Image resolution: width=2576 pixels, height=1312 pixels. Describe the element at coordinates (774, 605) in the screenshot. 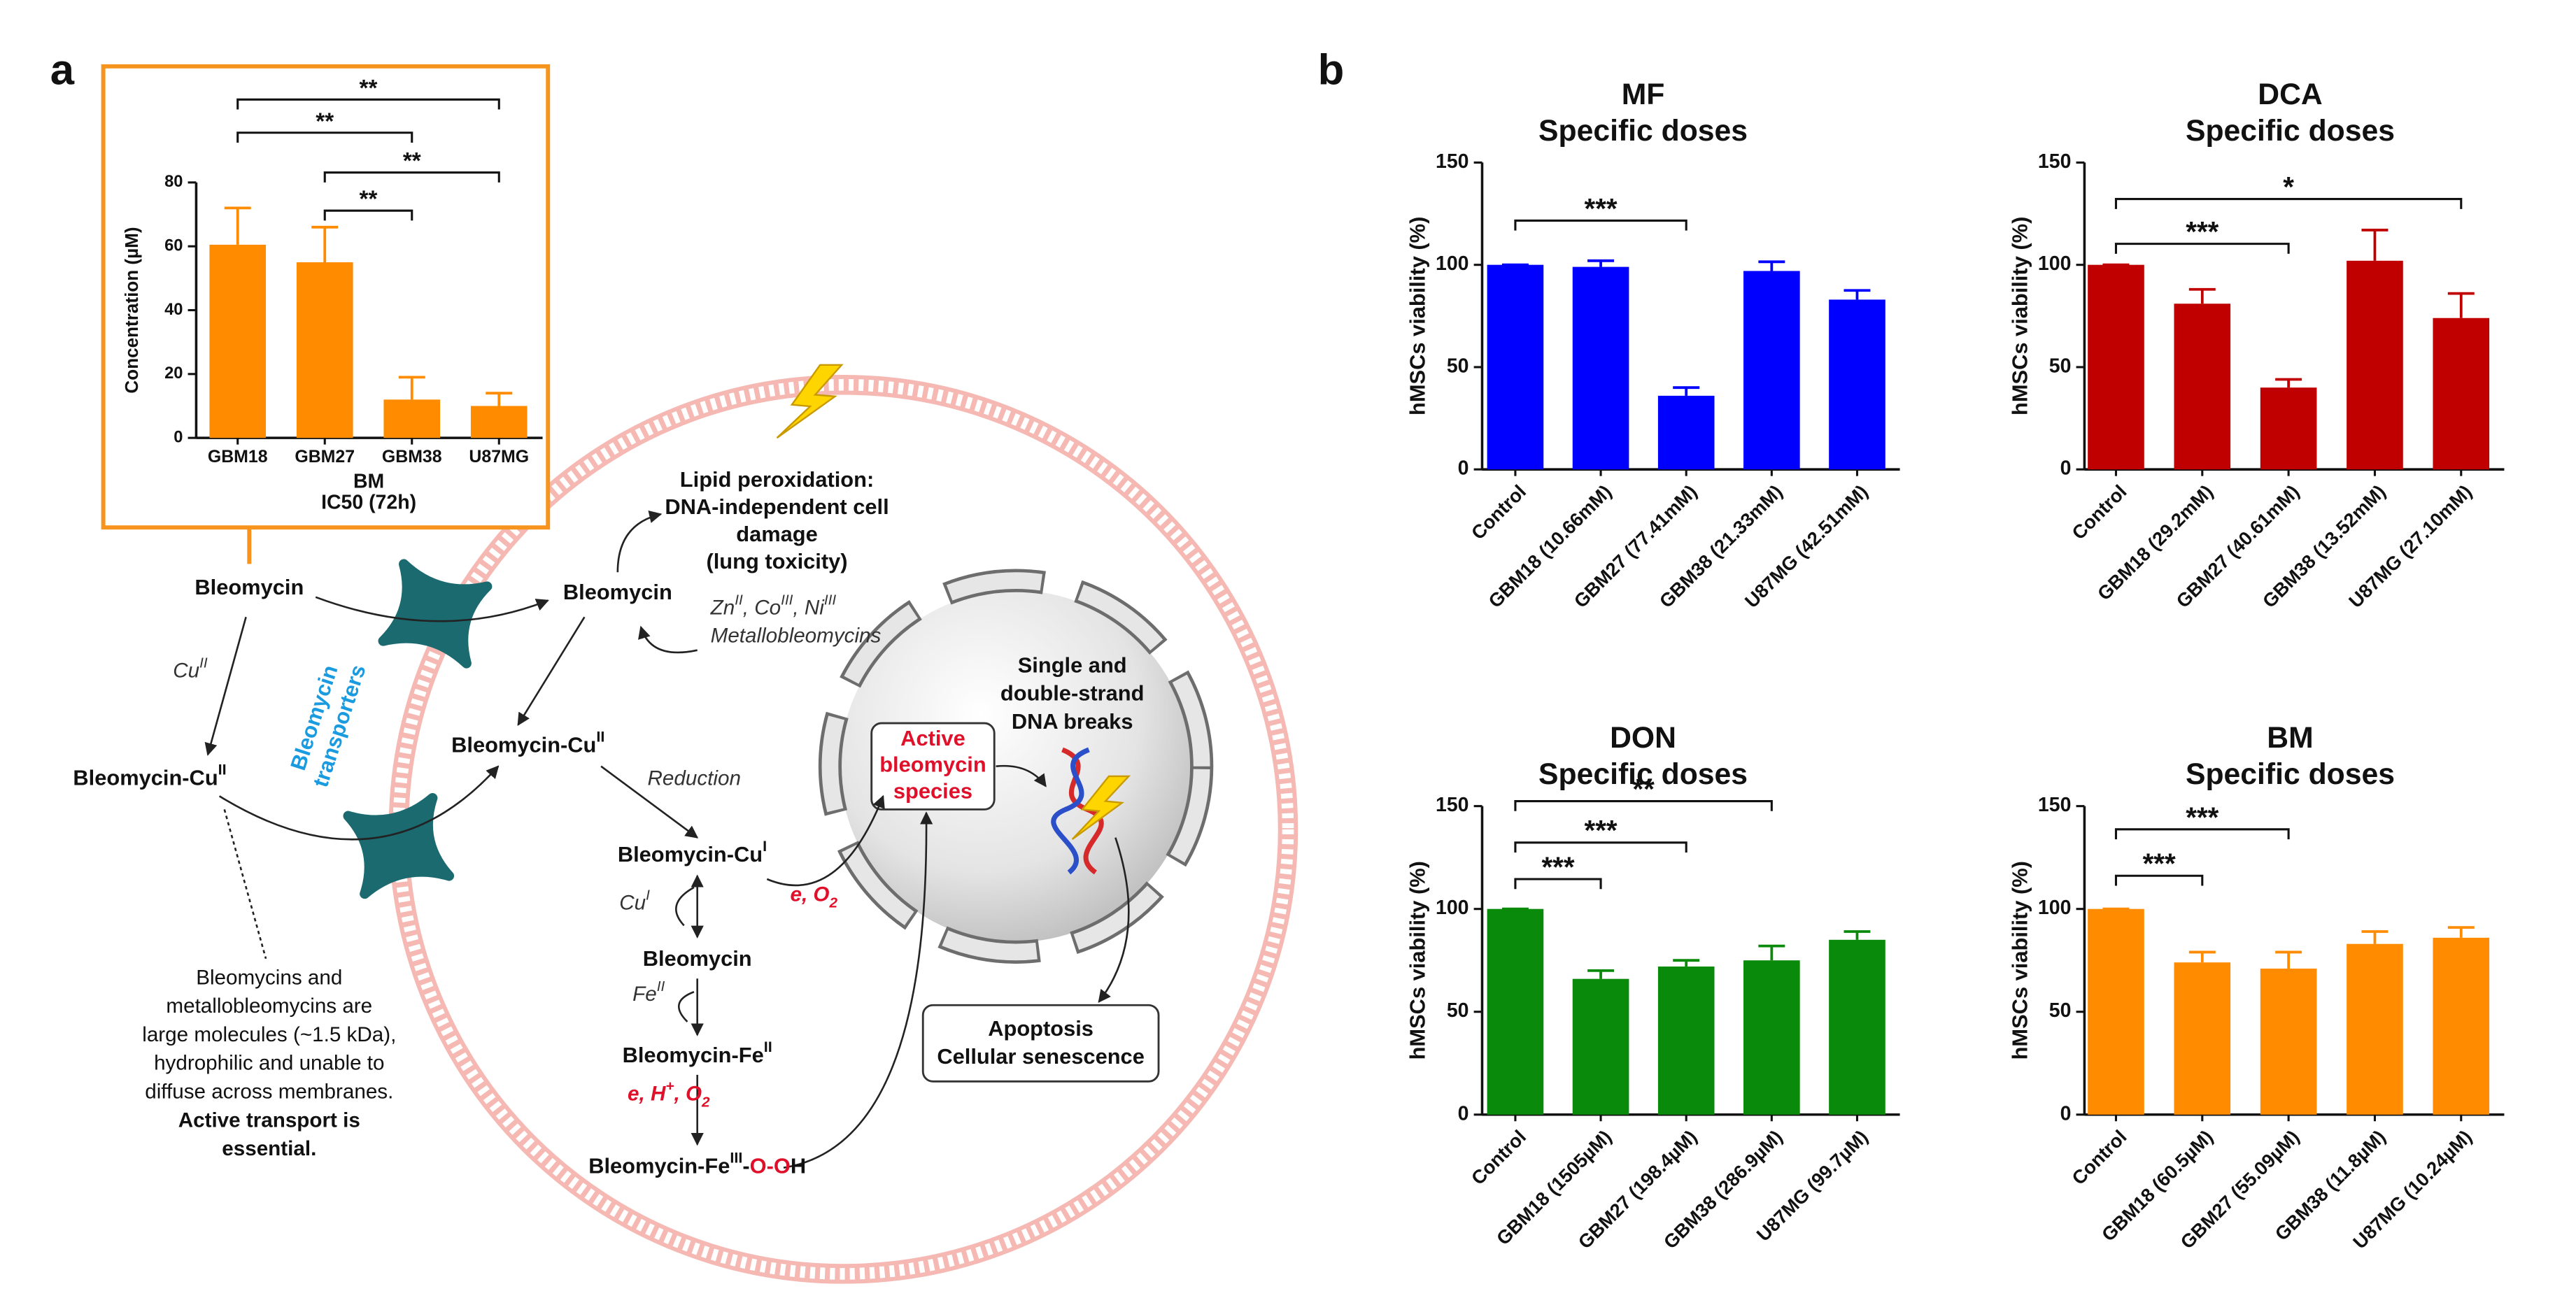

I see `label-line: ZnII, CoIII, NiIII` at that location.